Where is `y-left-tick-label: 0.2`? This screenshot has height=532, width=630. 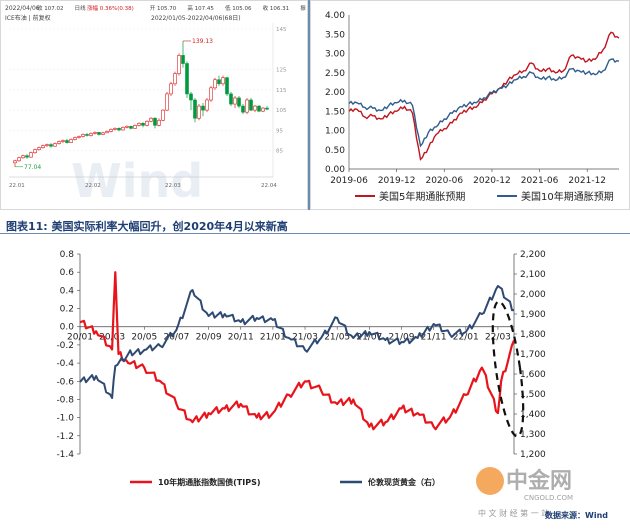
y-left-tick-label: 0.2 is located at coordinates (67, 310).